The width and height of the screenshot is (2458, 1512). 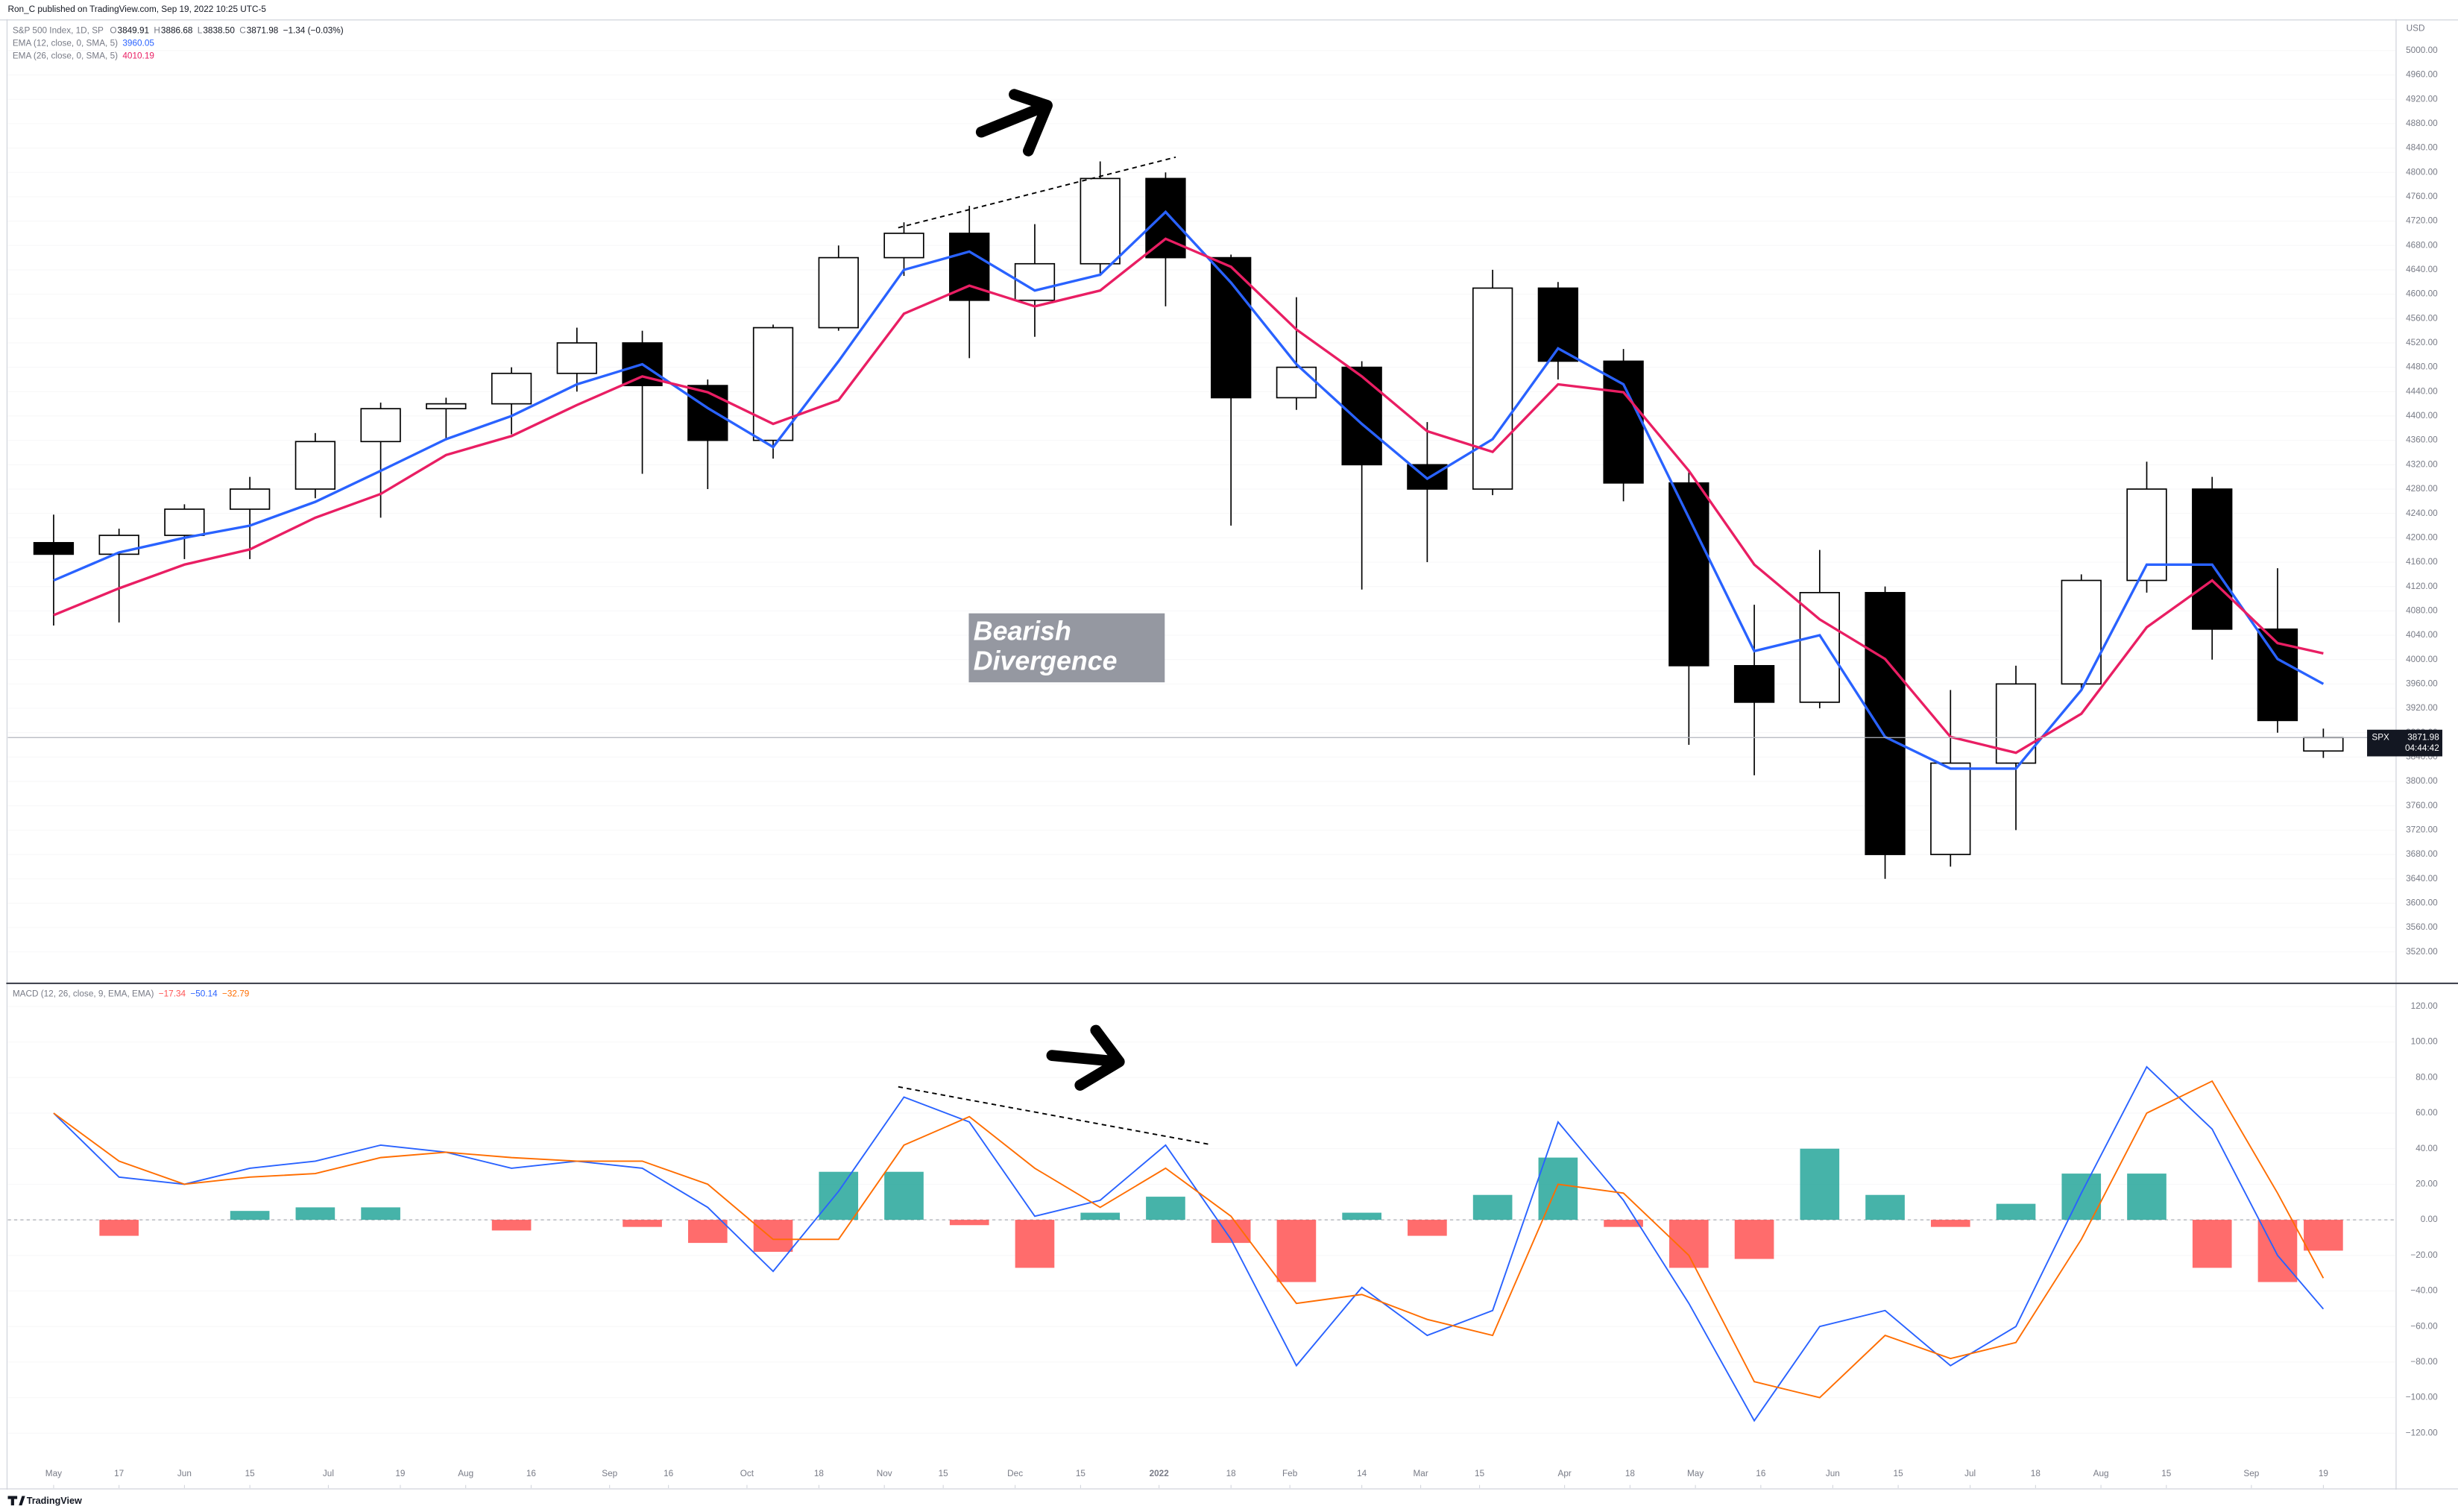 What do you see at coordinates (2422, 562) in the screenshot?
I see `y-tick-label: 4160.00` at bounding box center [2422, 562].